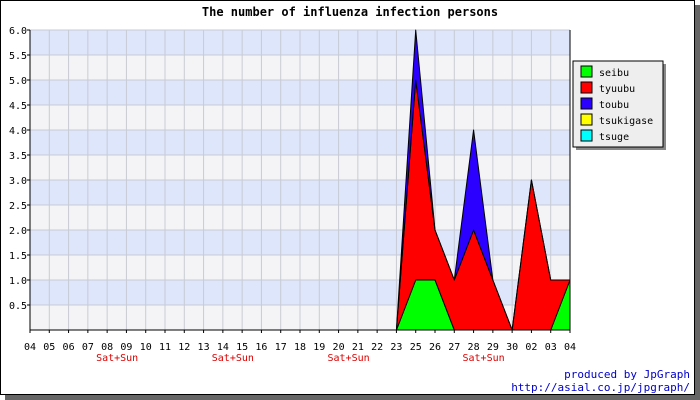 The image size is (700, 400). I want to click on legend-swatch-seibu, so click(586, 71).